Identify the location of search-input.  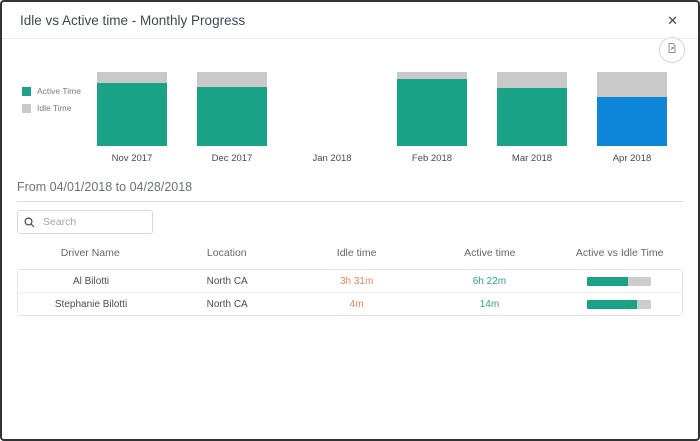
(93, 222).